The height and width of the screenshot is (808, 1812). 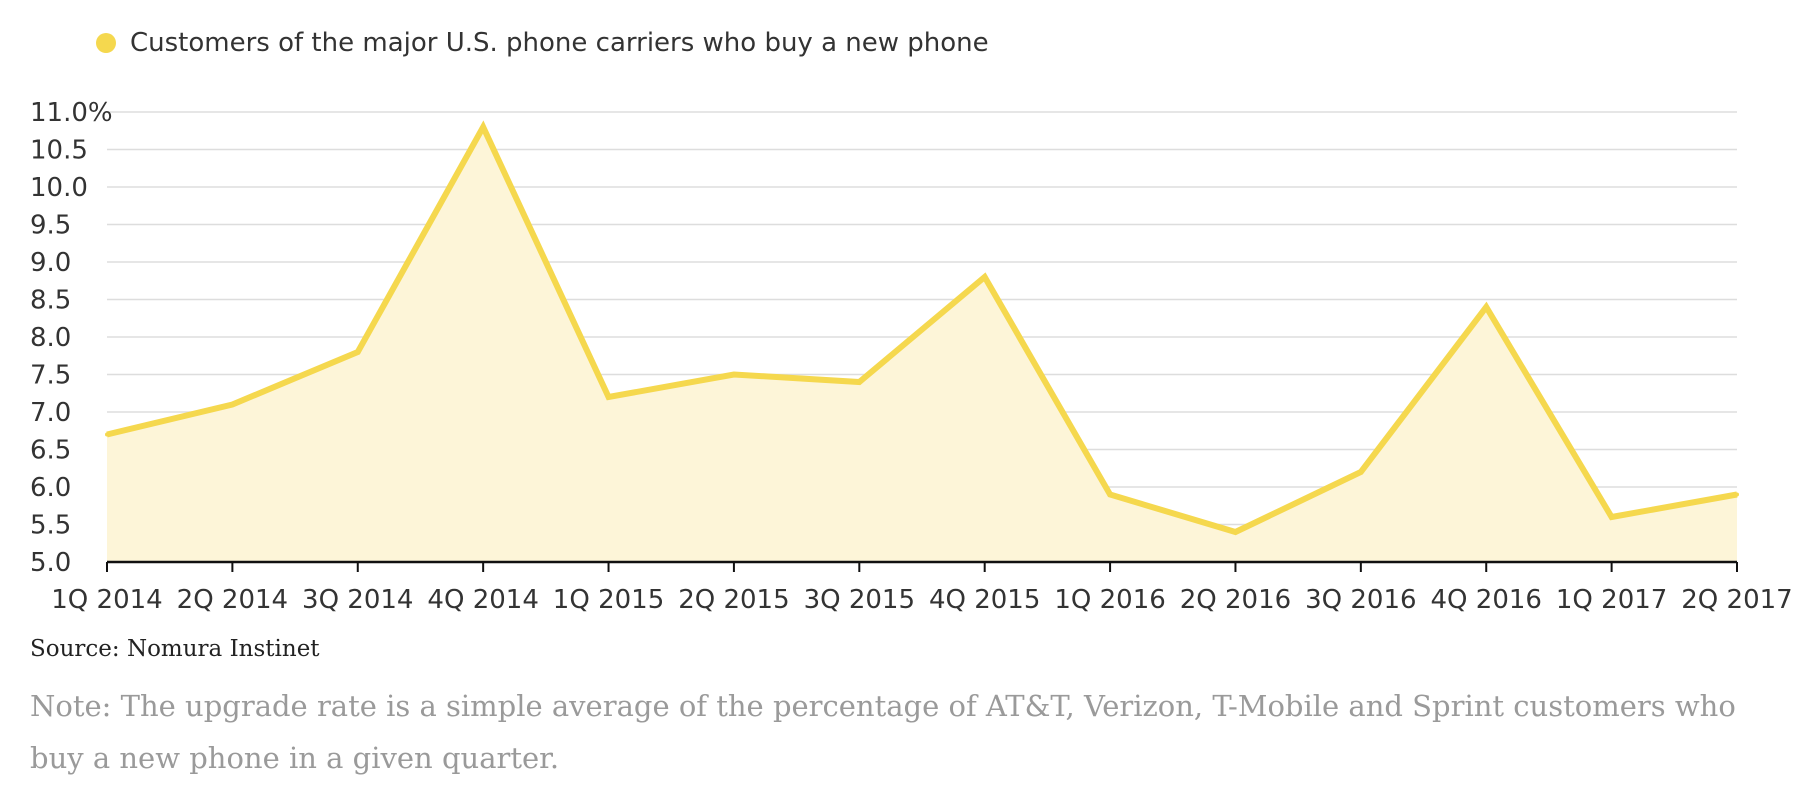 I want to click on y-tick-label: 7.0, so click(x=50, y=413).